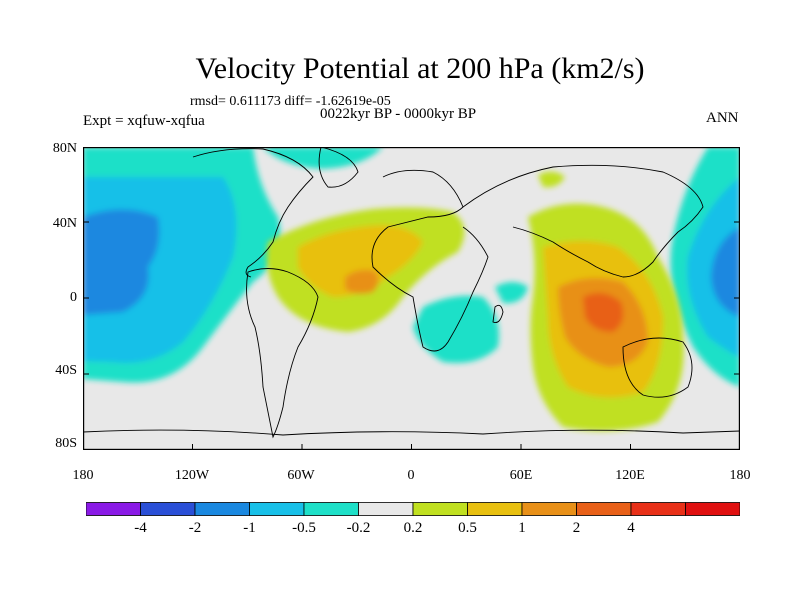  What do you see at coordinates (301, 475) in the screenshot?
I see `lon-label-60w: 60W` at bounding box center [301, 475].